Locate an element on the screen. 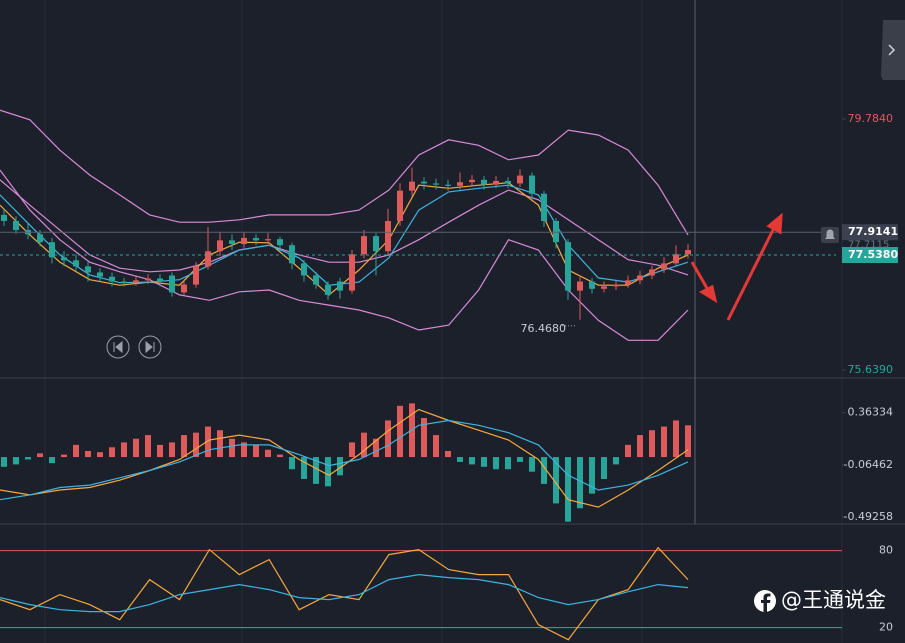 The height and width of the screenshot is (643, 905). down-arrow-head is located at coordinates (708, 294).